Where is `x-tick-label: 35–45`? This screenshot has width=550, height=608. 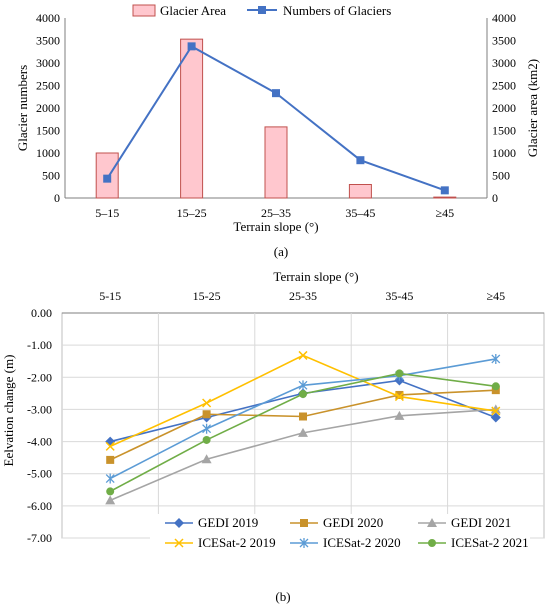
x-tick-label: 35–45 is located at coordinates (360, 213).